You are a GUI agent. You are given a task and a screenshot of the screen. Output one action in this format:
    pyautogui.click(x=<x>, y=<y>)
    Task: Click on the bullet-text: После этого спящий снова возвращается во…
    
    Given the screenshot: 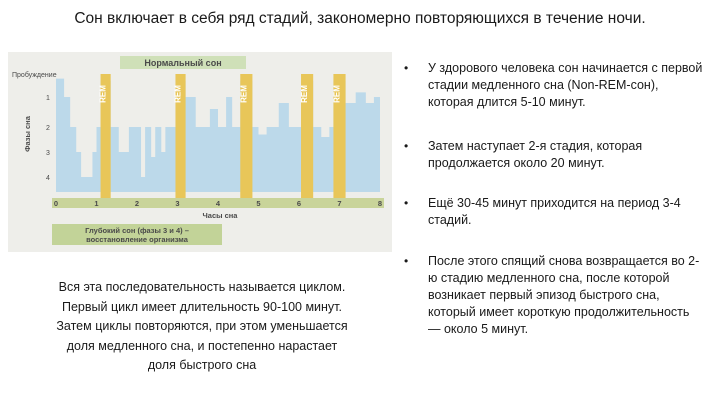 What is the action you would take?
    pyautogui.click(x=564, y=295)
    